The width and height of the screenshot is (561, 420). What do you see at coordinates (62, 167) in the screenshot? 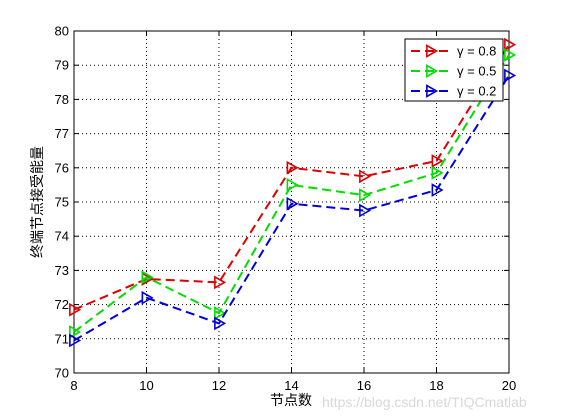
I see `y-tick-label: 76` at bounding box center [62, 167].